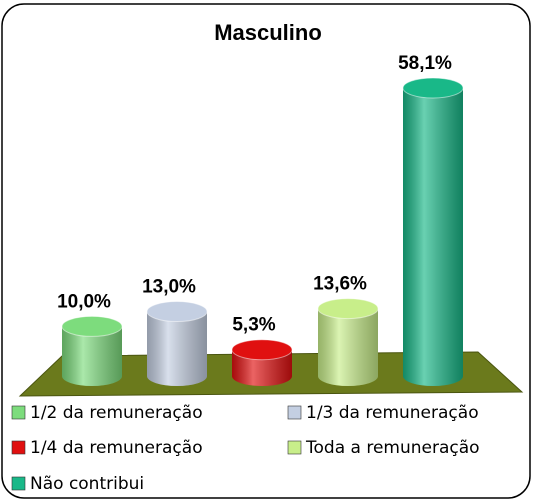 This screenshot has width=533, height=501. What do you see at coordinates (425, 63) in the screenshot?
I see `value-label: 58,1%` at bounding box center [425, 63].